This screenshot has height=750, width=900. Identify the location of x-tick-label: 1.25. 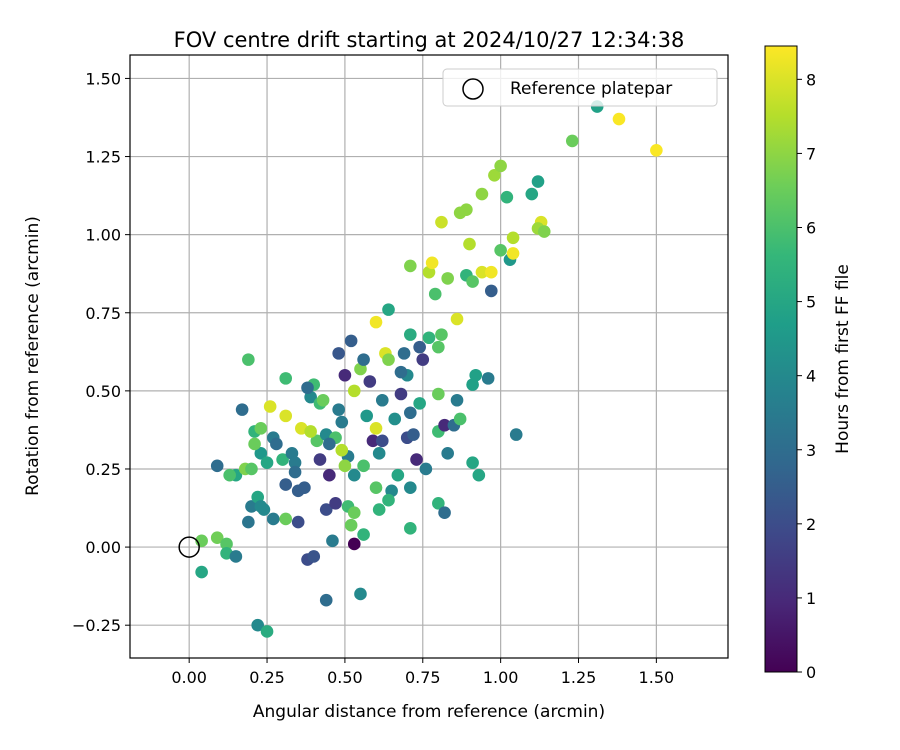
(579, 677).